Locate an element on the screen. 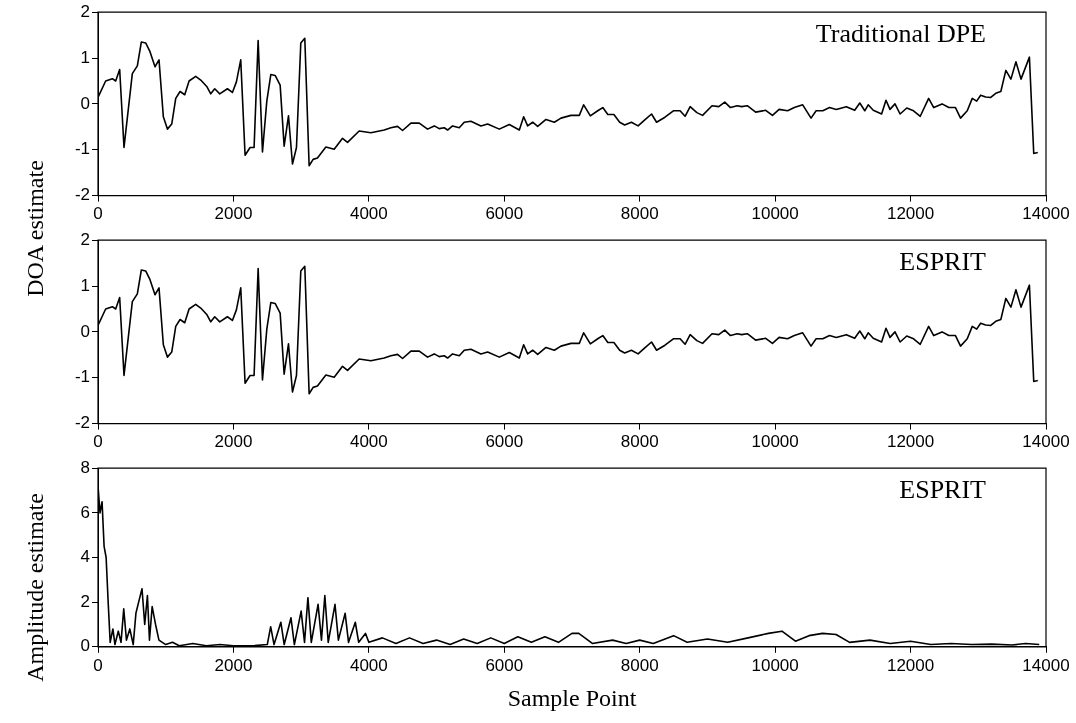 The width and height of the screenshot is (1076, 723). y-tick-label: 4 is located at coordinates (85, 557).